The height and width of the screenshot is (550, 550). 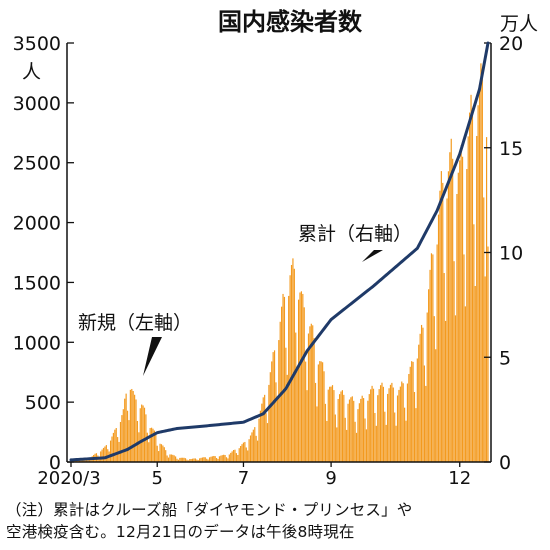 What do you see at coordinates (505, 463) in the screenshot?
I see `right-axis-tick-label: 0` at bounding box center [505, 463].